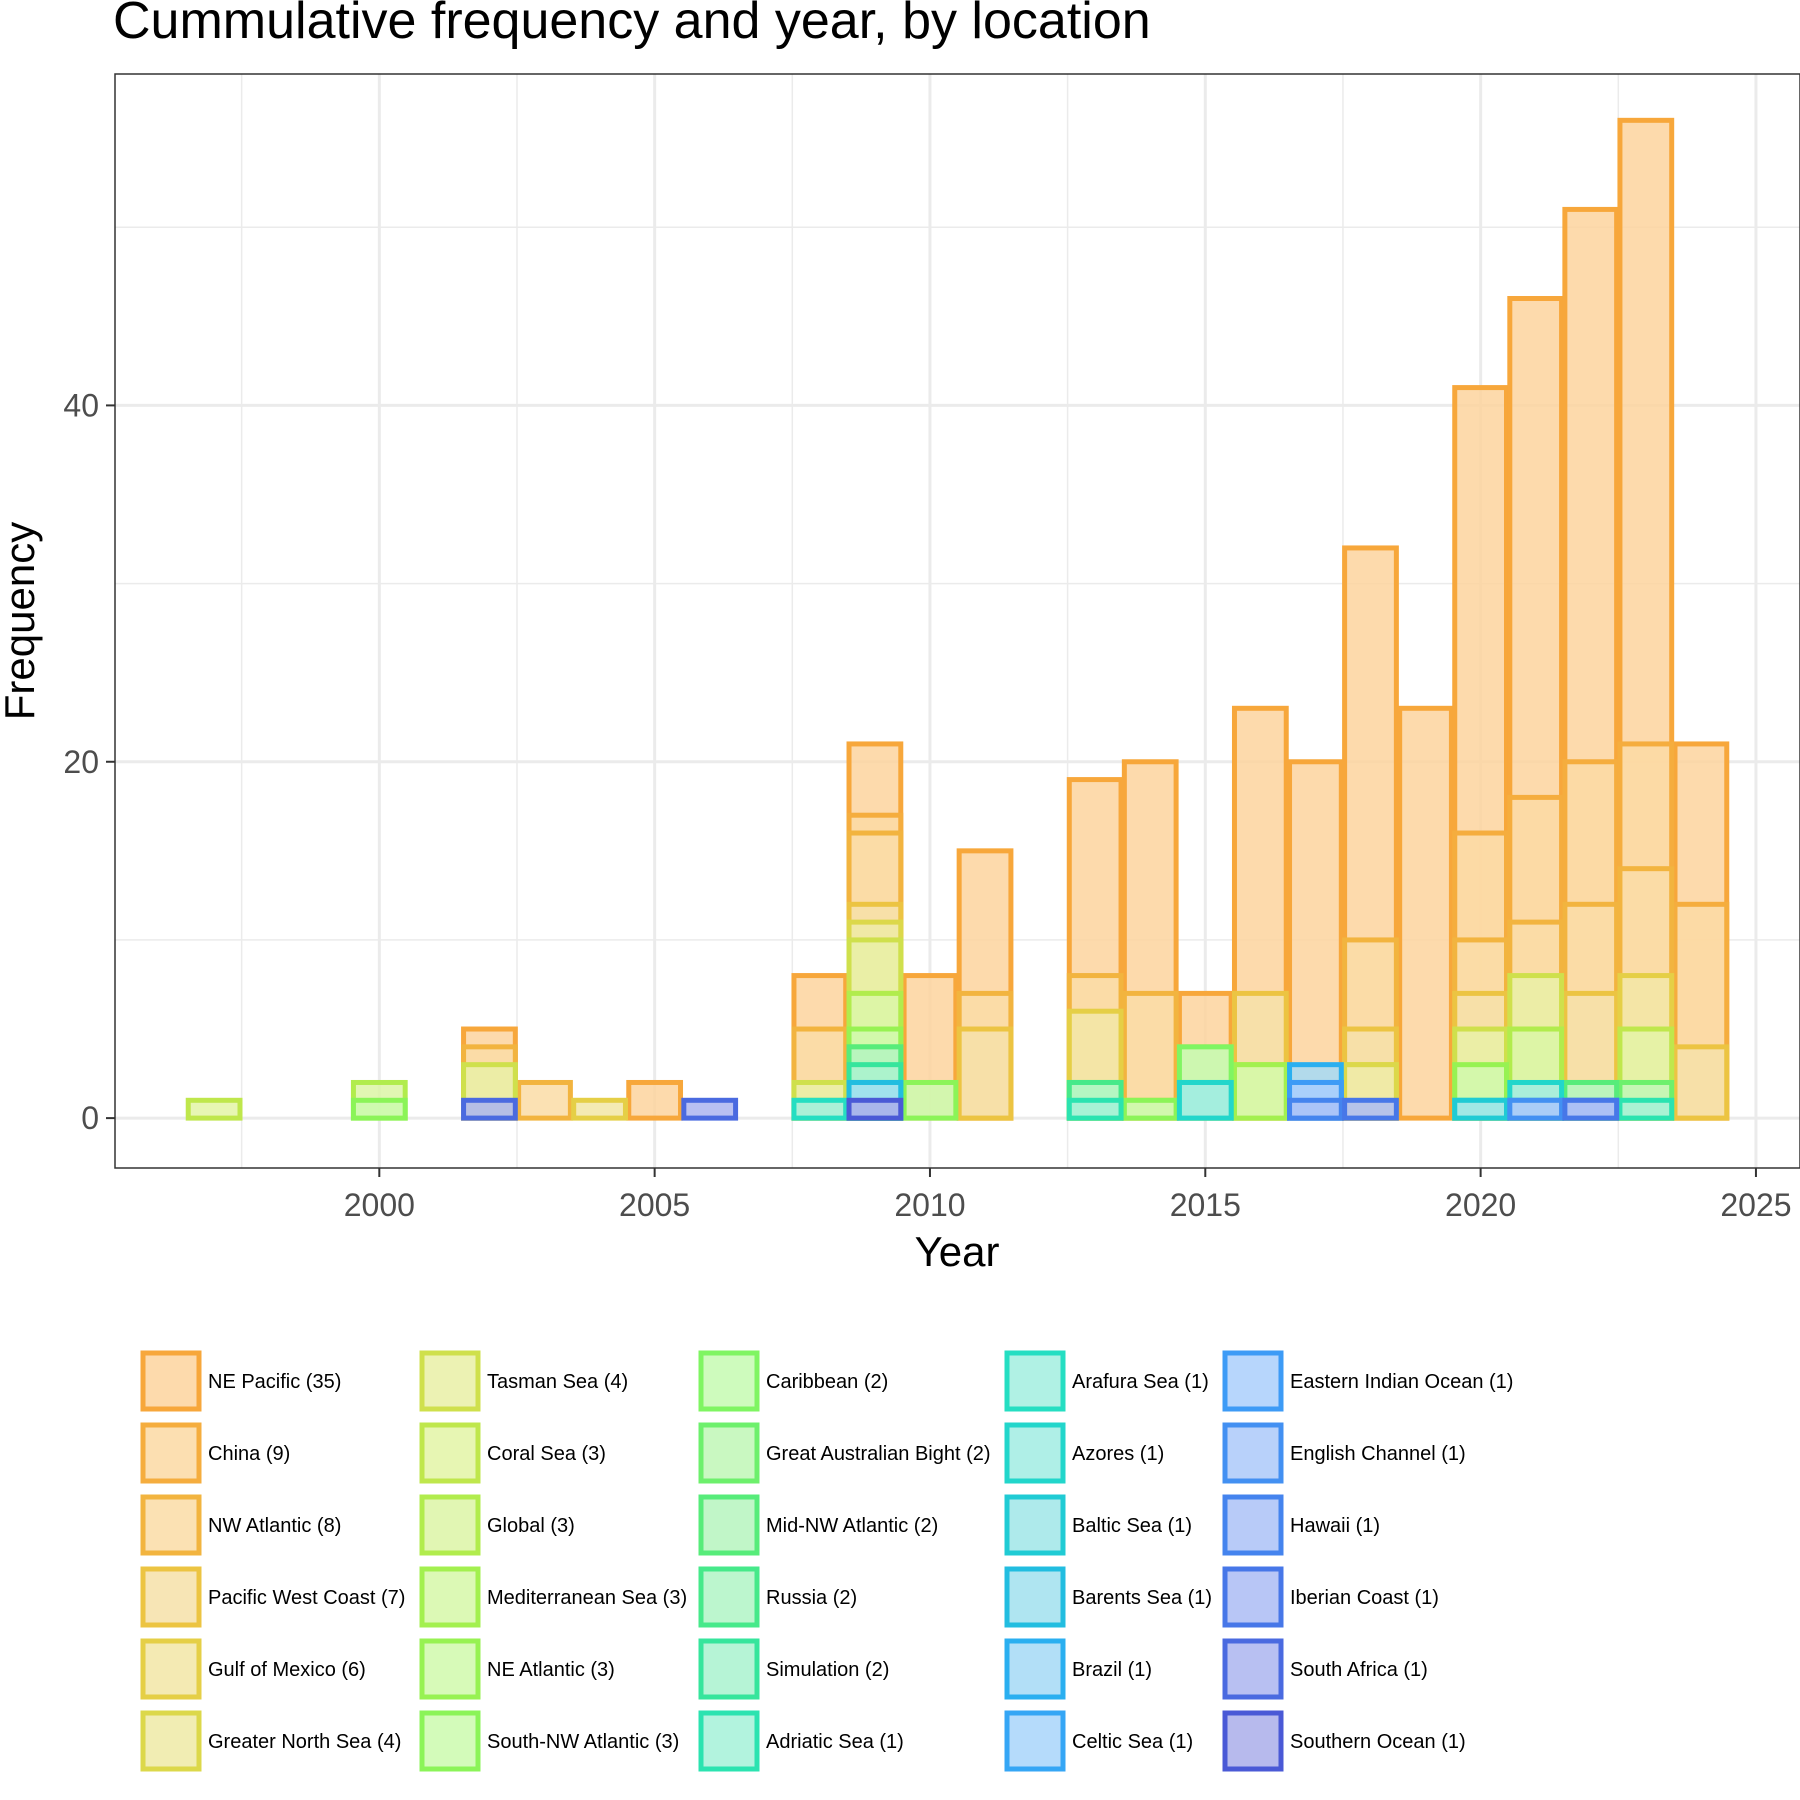 This screenshot has width=1800, height=1800. Describe the element at coordinates (654, 1205) in the screenshot. I see `x-tick-label: 2005` at that location.